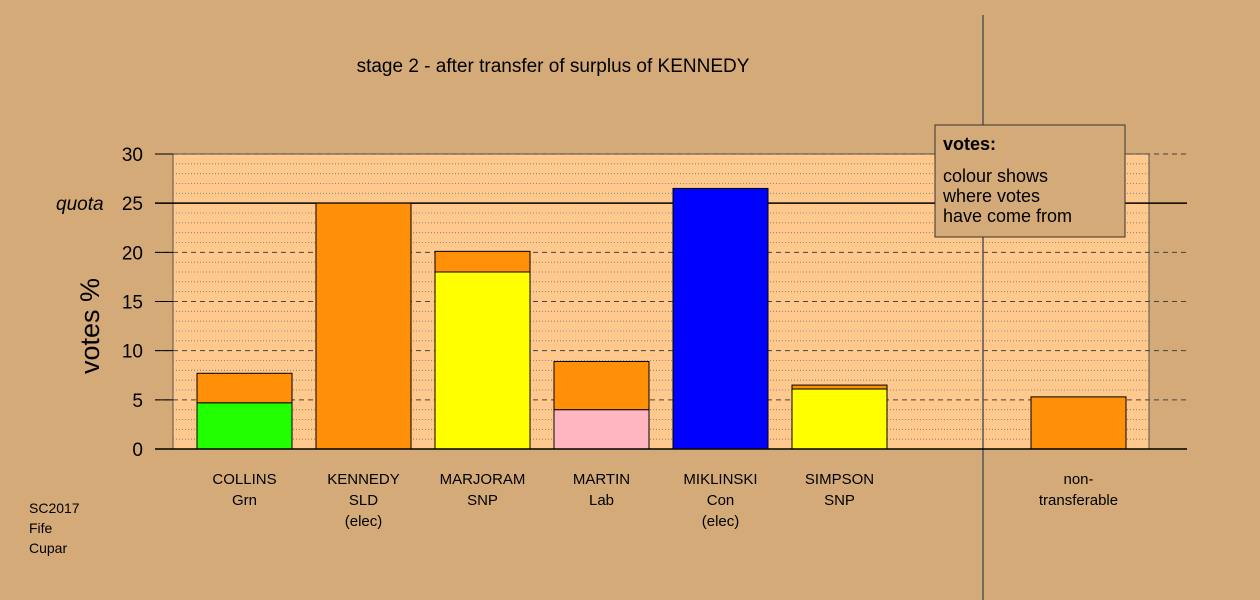 The height and width of the screenshot is (600, 1260). Describe the element at coordinates (137, 401) in the screenshot. I see `y-tick-label: 5` at that location.